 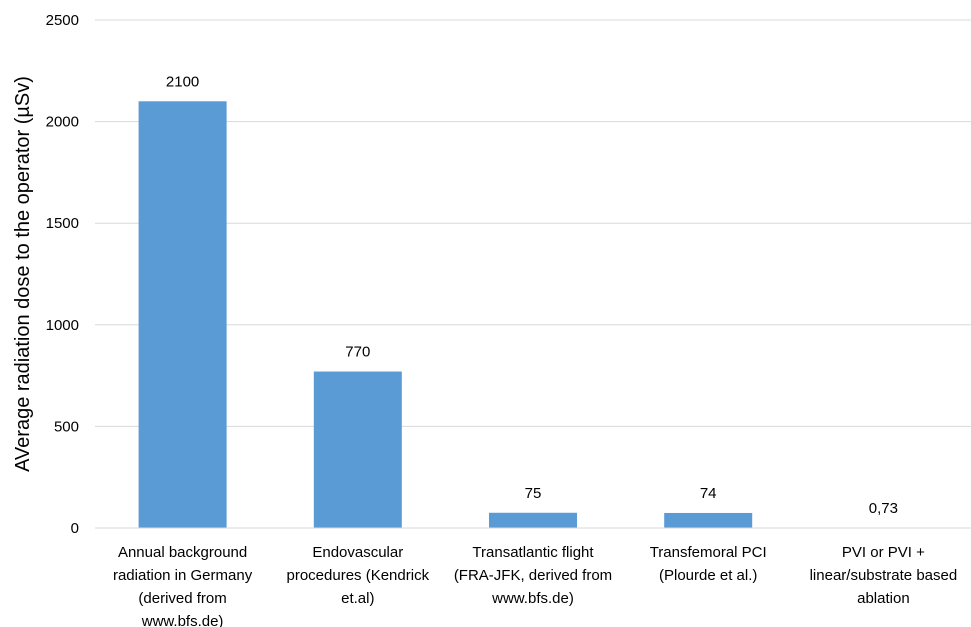 I want to click on data-label: 75, so click(x=533, y=493).